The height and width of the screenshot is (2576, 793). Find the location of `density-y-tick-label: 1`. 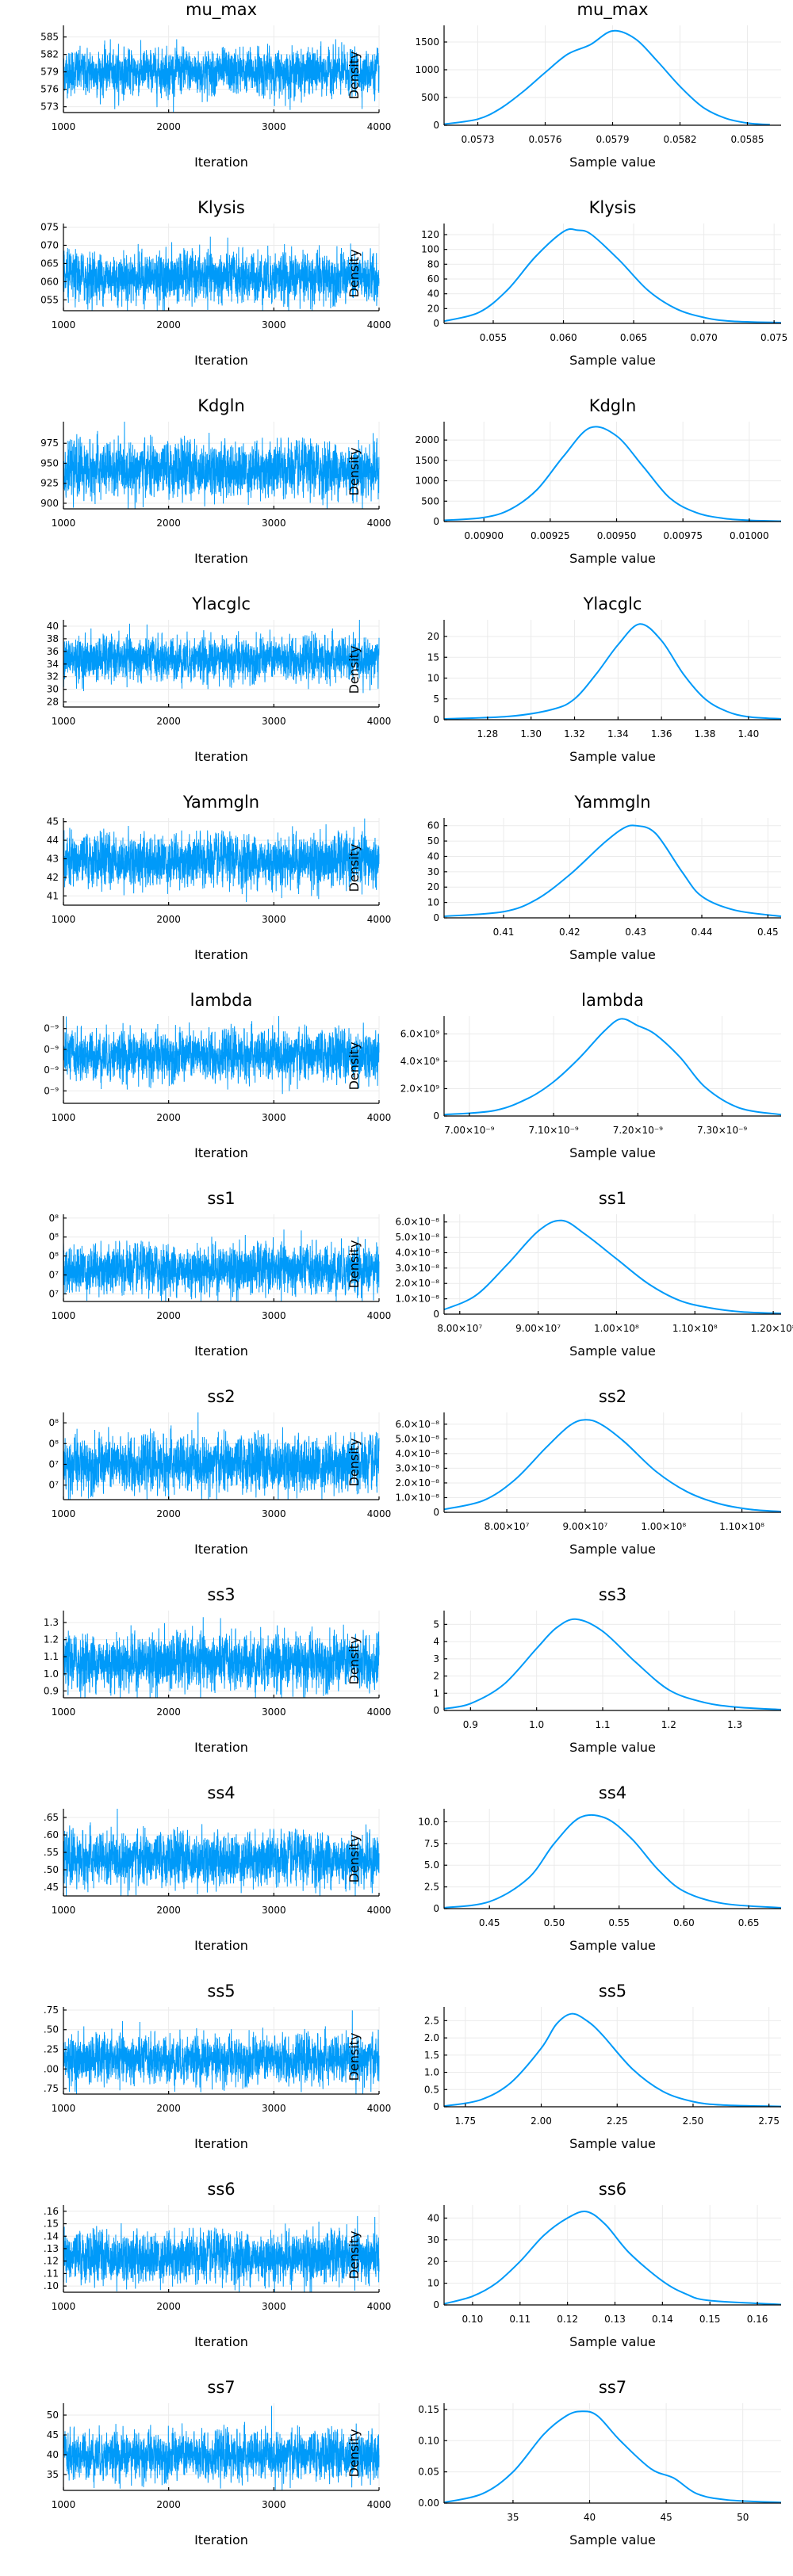

density-y-tick-label: 1 is located at coordinates (436, 1693).